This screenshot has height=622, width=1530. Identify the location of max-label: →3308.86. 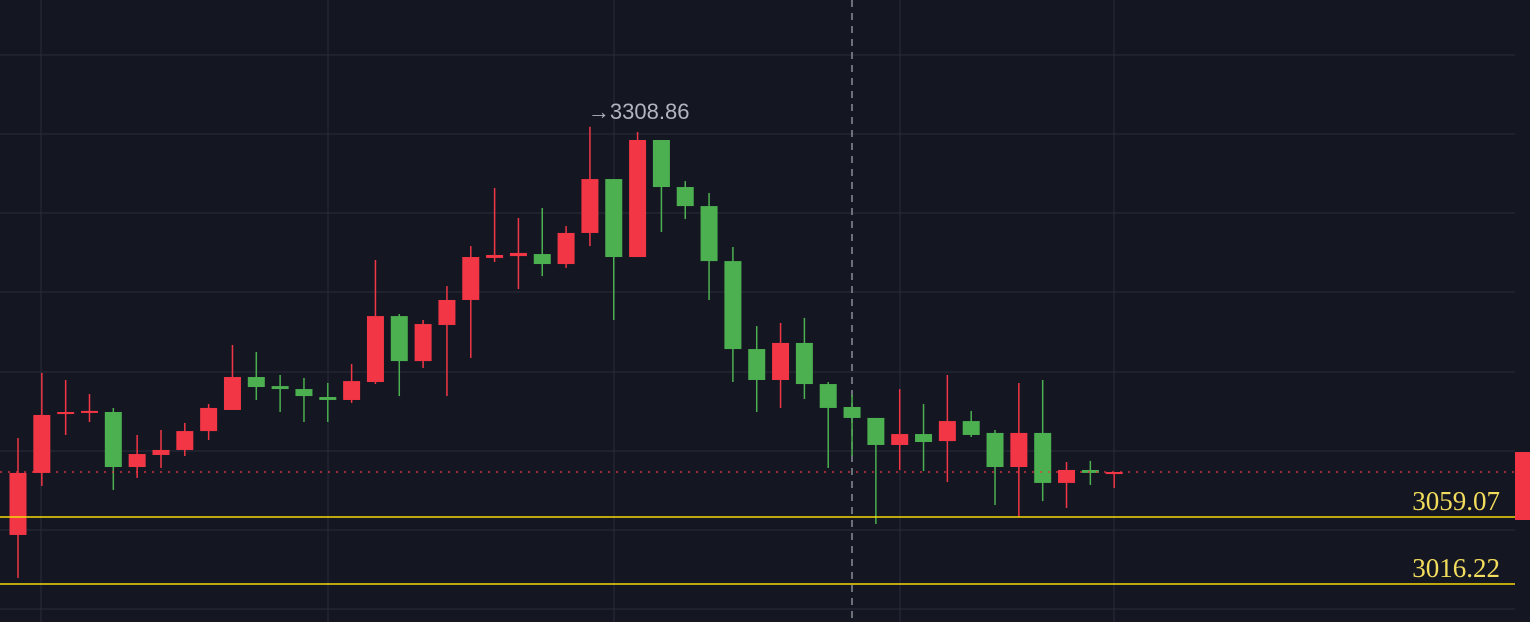
(639, 111).